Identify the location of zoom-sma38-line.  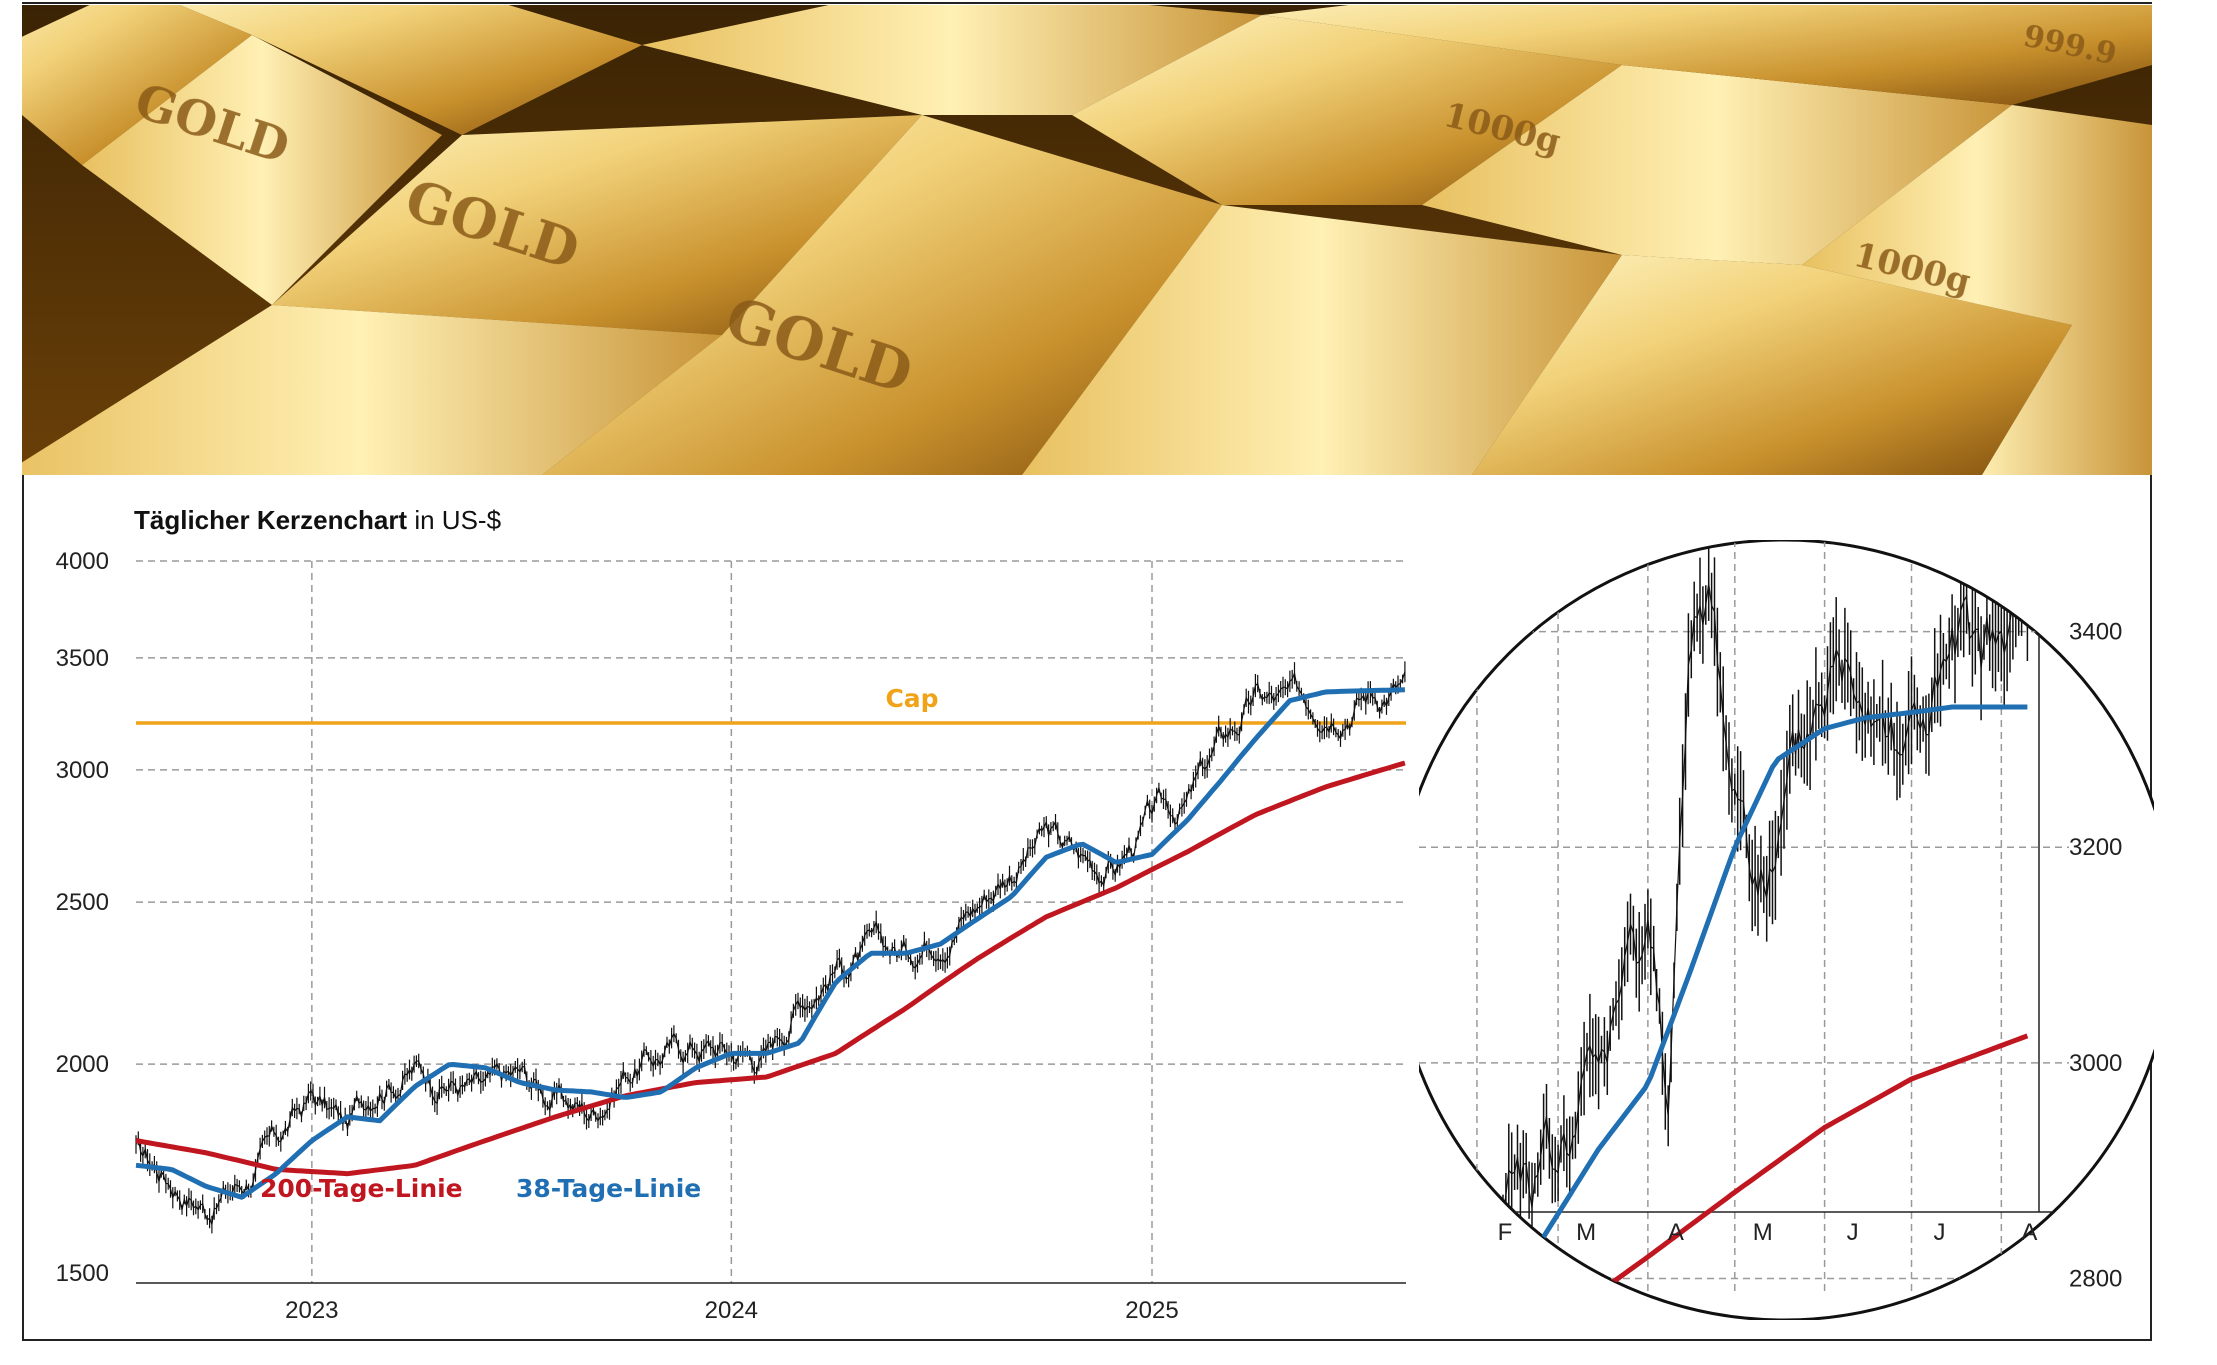
(1751, 1012).